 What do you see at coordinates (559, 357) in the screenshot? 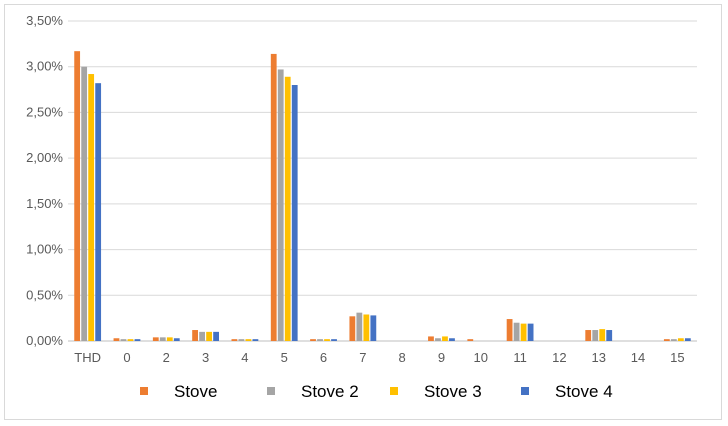
I see `x-tick-label: 12` at bounding box center [559, 357].